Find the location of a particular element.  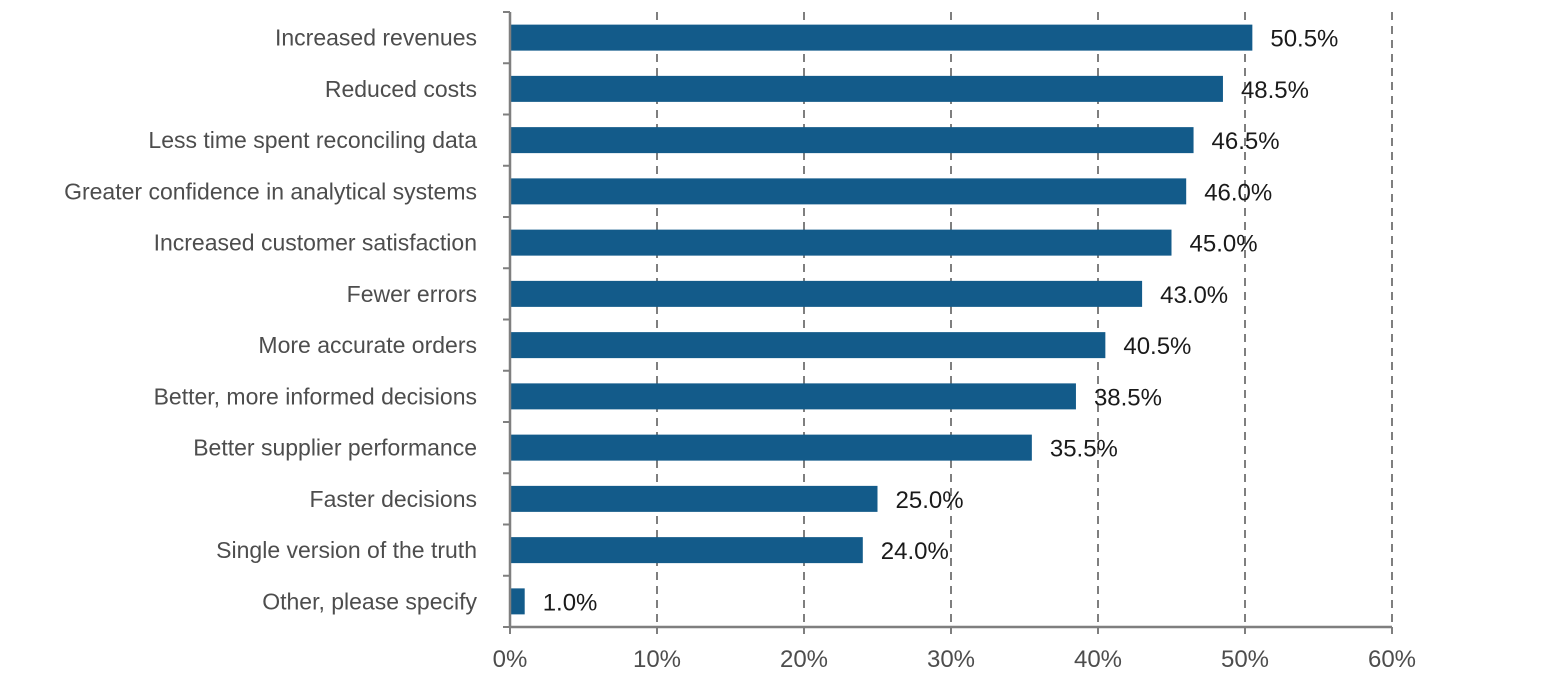

value-label: 48.5% is located at coordinates (1275, 90).